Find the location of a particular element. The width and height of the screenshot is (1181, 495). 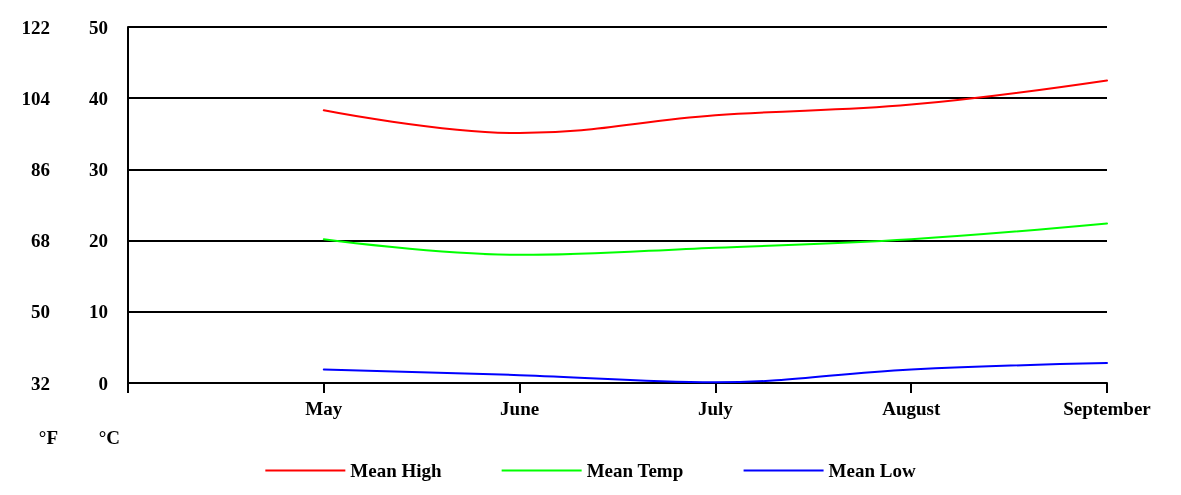

x-tick-label: August is located at coordinates (911, 408).